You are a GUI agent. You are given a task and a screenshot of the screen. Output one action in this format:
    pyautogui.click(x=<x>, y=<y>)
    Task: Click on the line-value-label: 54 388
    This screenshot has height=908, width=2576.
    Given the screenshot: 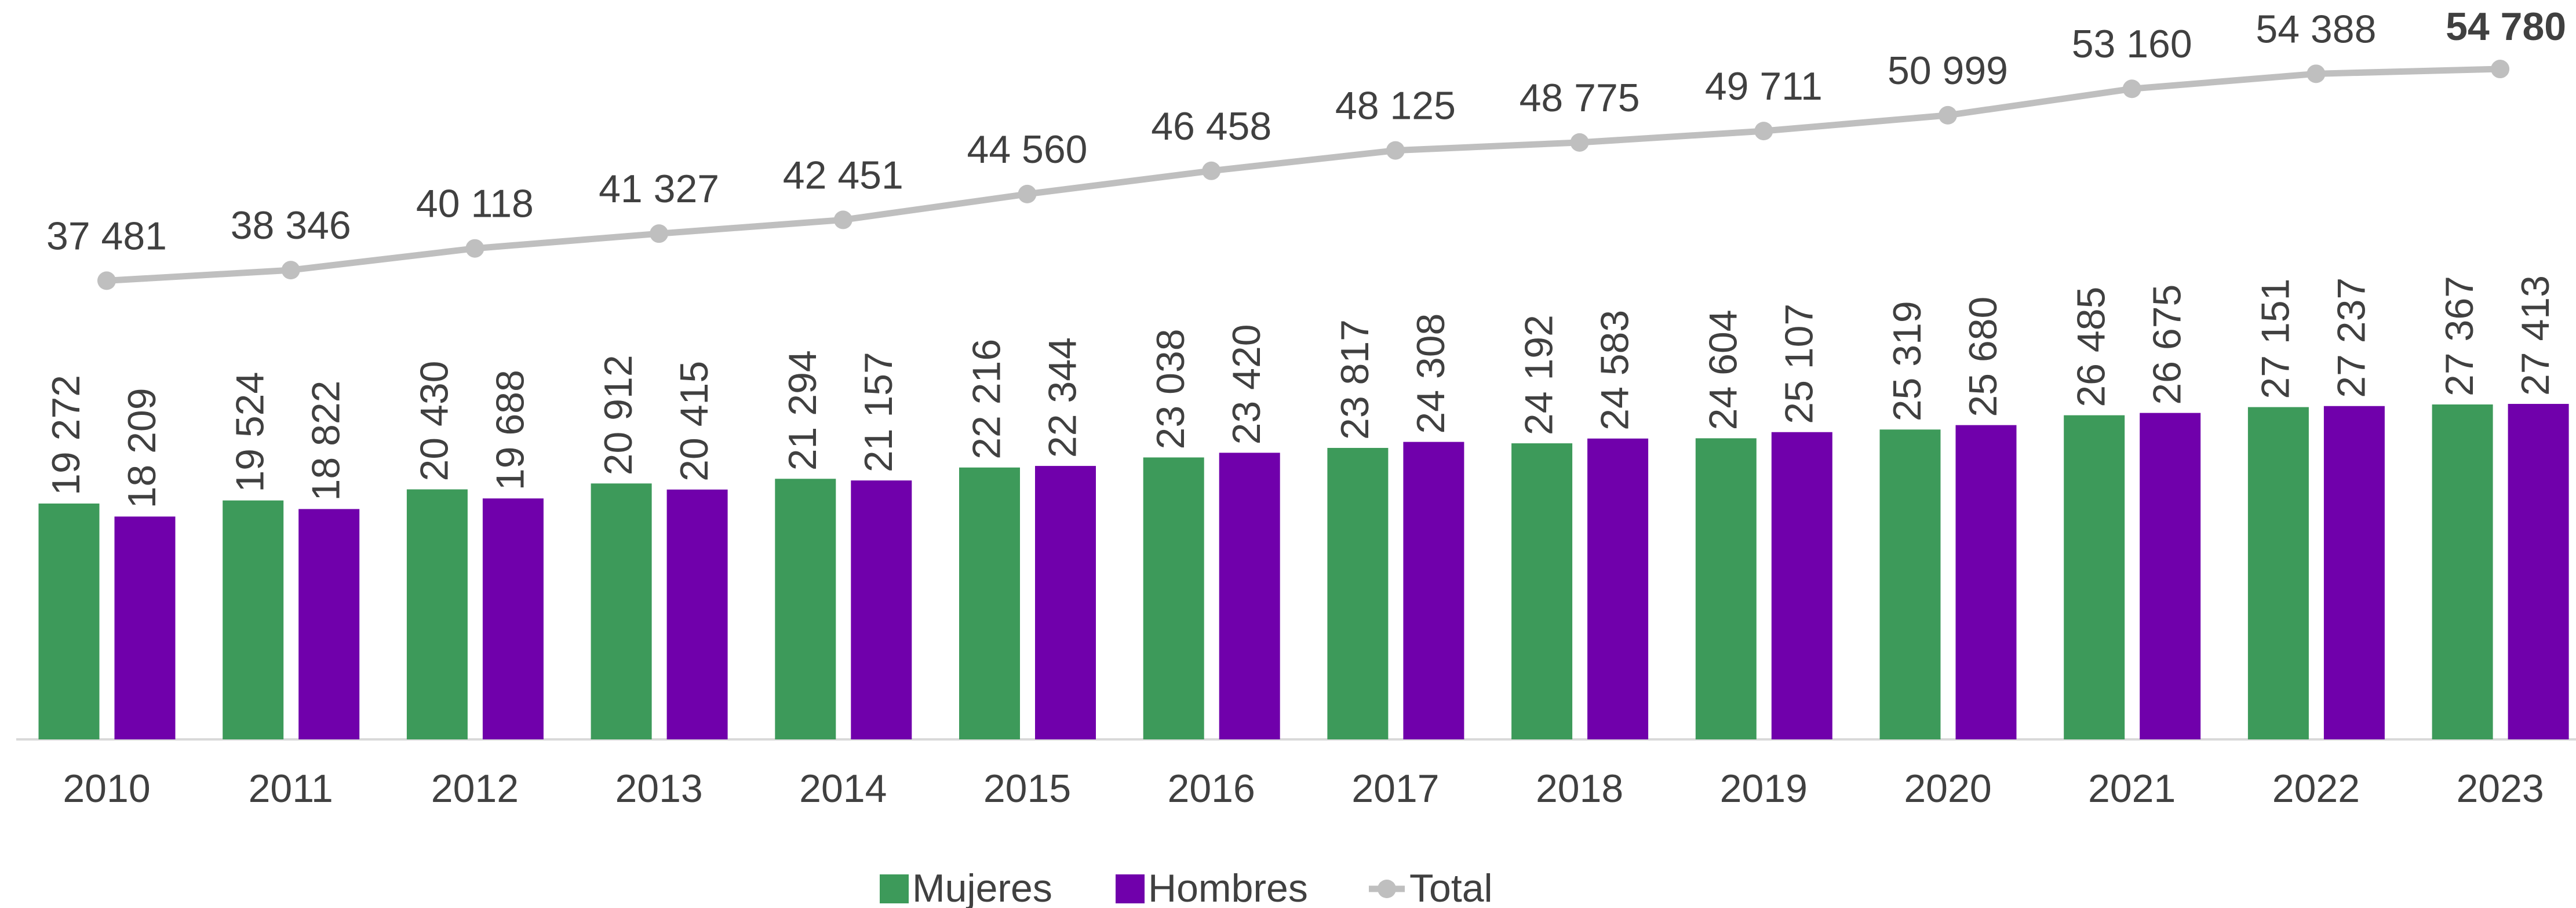 What is the action you would take?
    pyautogui.click(x=2316, y=29)
    